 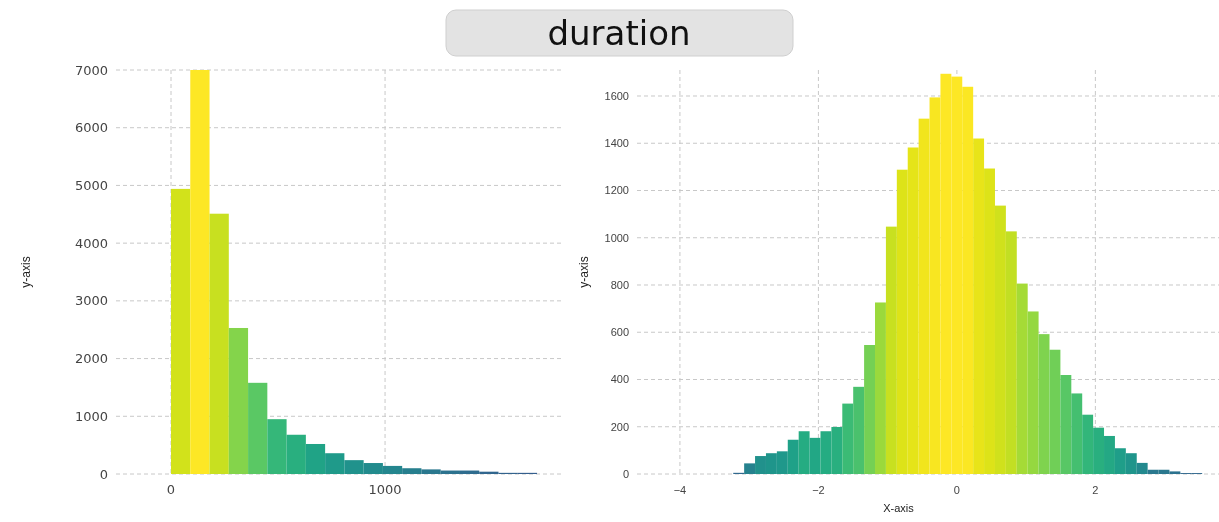 What do you see at coordinates (385, 489) in the screenshot?
I see `x-tick-label: 1000` at bounding box center [385, 489].